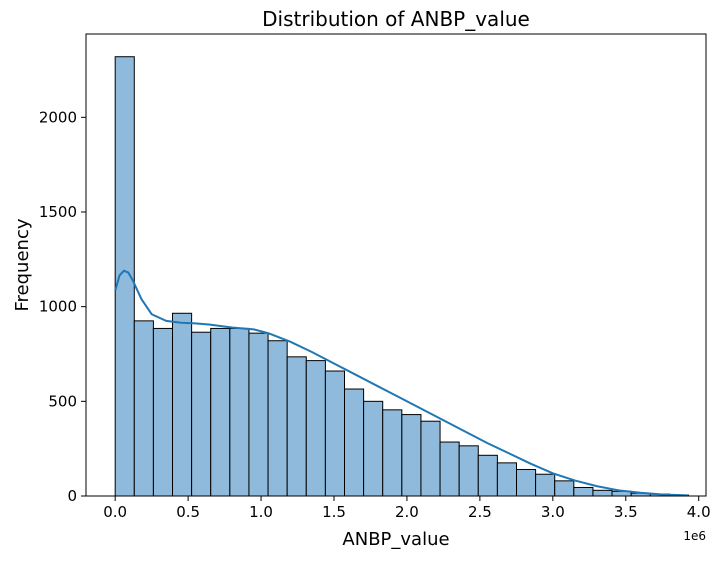 This screenshot has height=563, width=716. Describe the element at coordinates (396, 19) in the screenshot. I see `chart-title: Distribution of ANBP_value` at that location.